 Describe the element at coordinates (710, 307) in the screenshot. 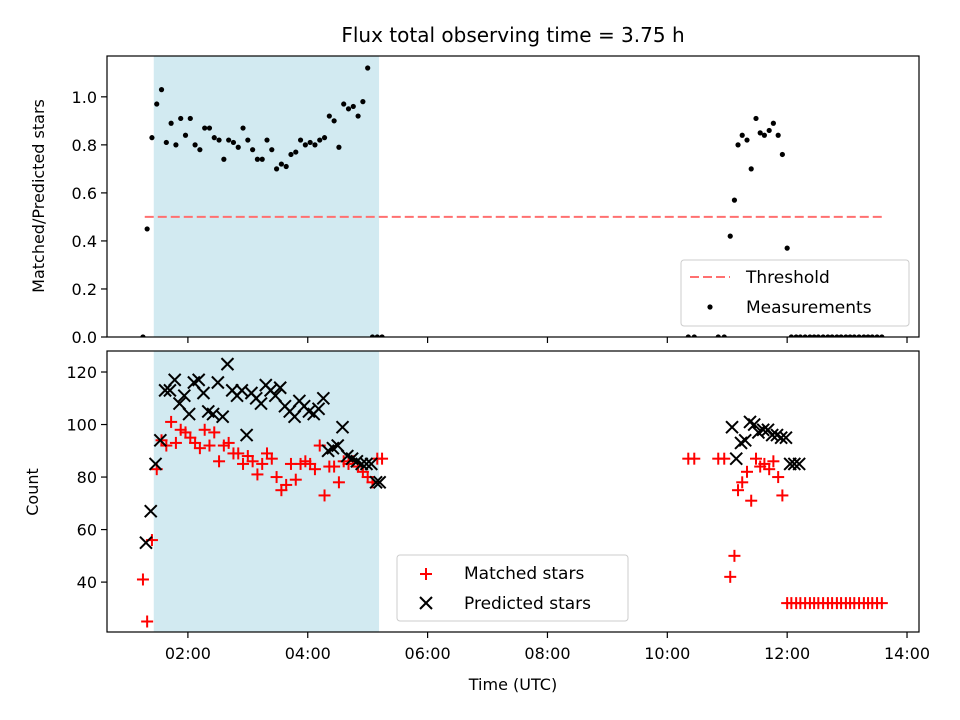

I see `measurements-legend-swatch` at that location.